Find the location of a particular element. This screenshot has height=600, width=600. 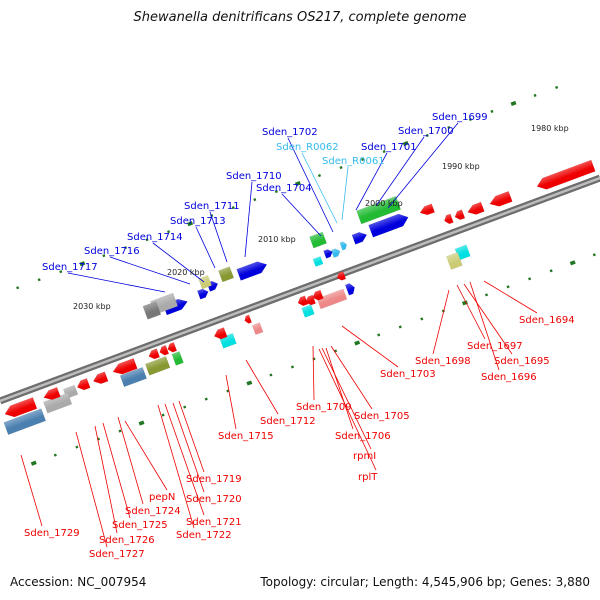

gene-label-sden_1705: Sden_1705 is located at coordinates (382, 416).